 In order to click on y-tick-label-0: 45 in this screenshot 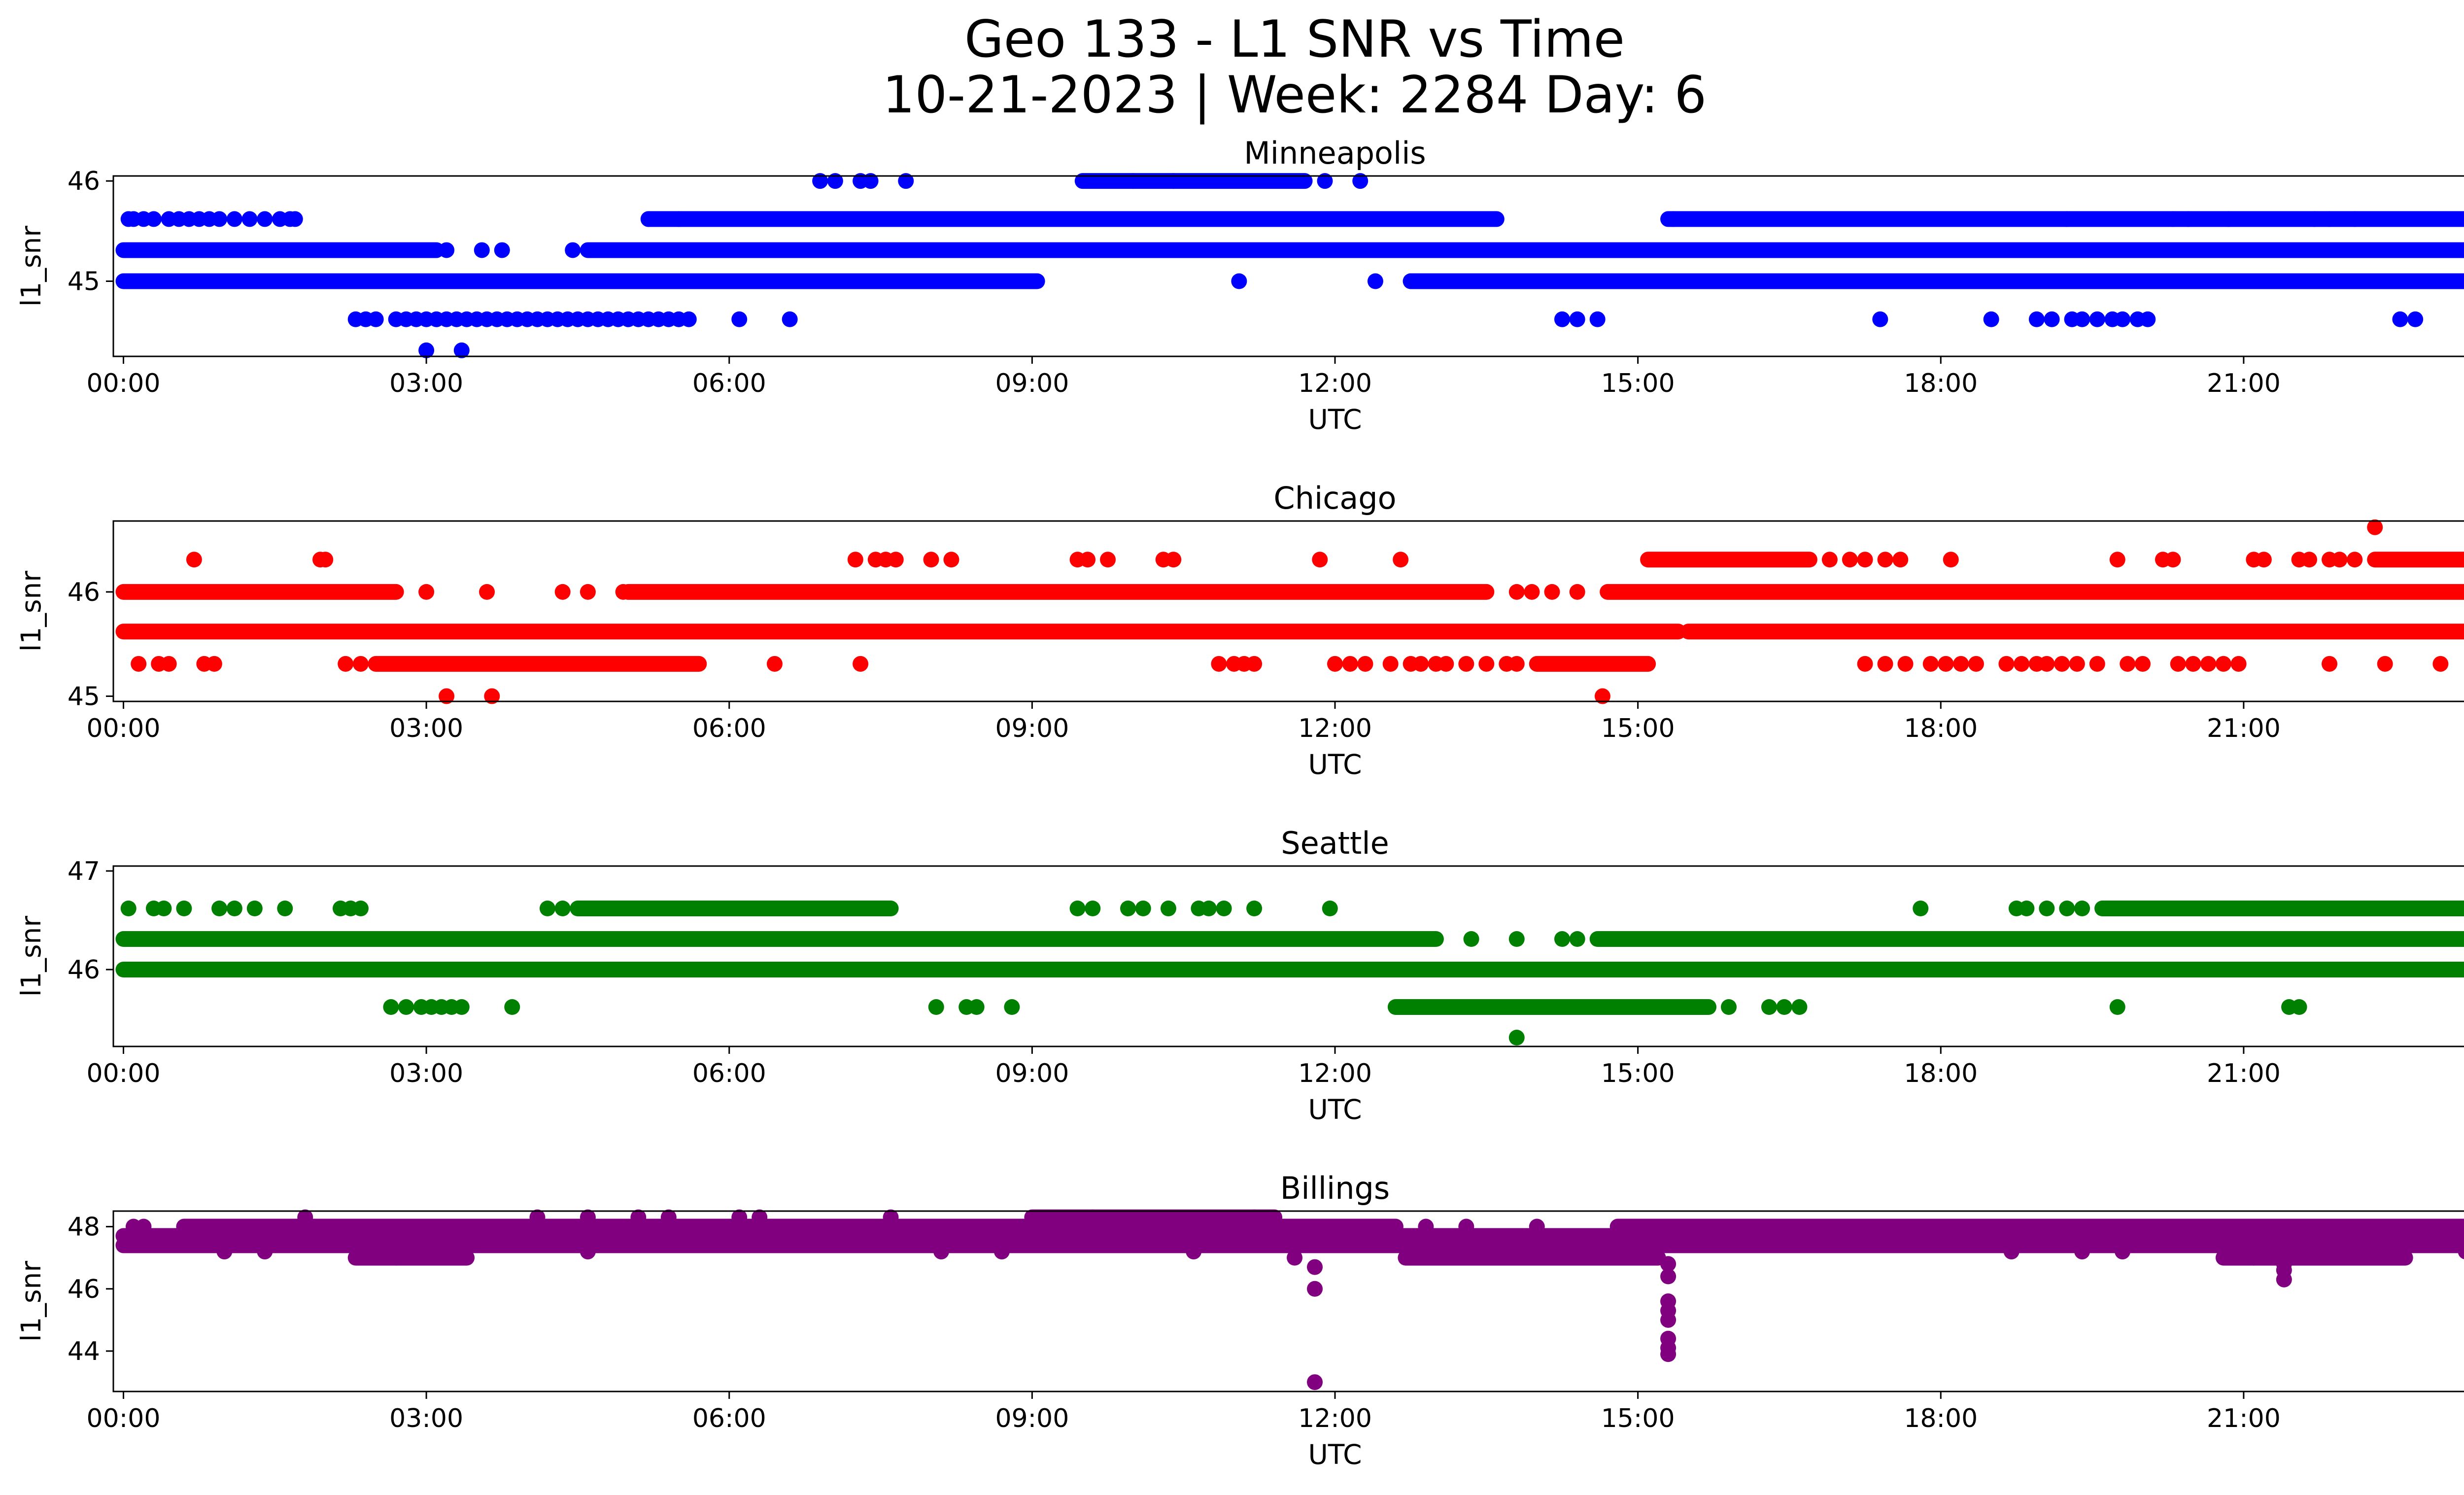, I will do `click(84, 696)`.